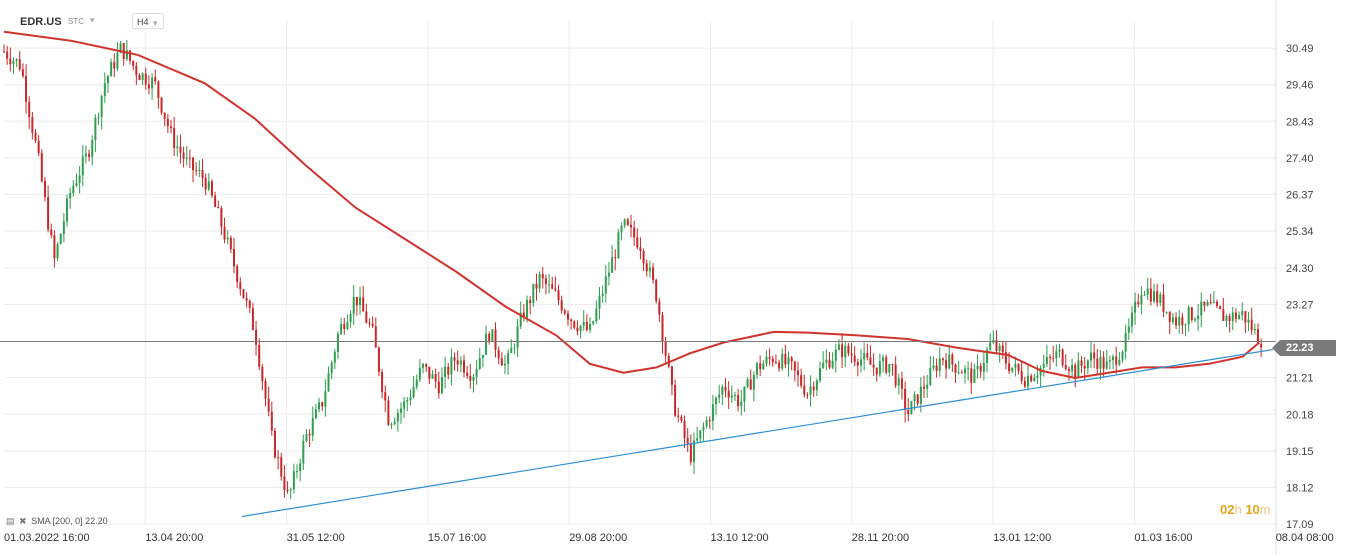  Describe the element at coordinates (41, 22) in the screenshot. I see `instrument-symbol: EDR.US` at that location.